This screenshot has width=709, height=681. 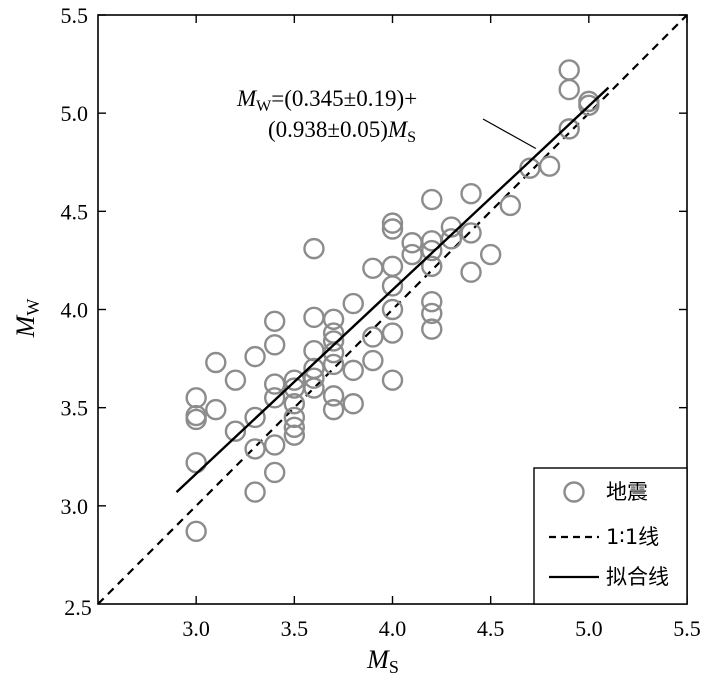 I want to click on annotation-leader-line, so click(x=509, y=134).